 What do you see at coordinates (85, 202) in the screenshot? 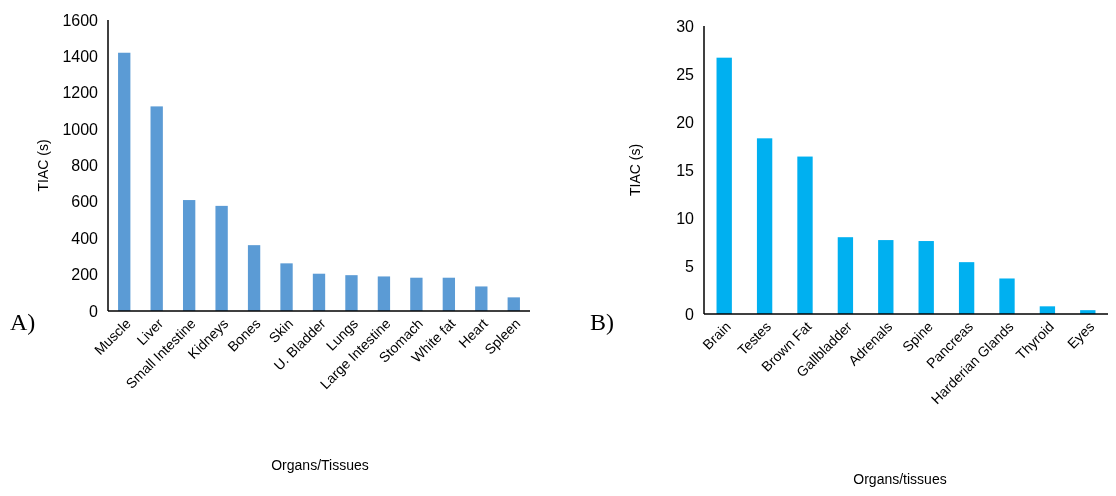
I see `y-tick-label: 600` at bounding box center [85, 202].